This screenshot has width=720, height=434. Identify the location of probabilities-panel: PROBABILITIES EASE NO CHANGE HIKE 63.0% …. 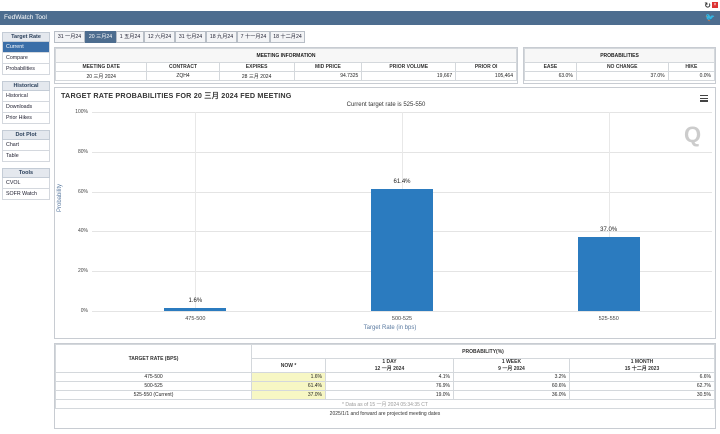
(619, 65).